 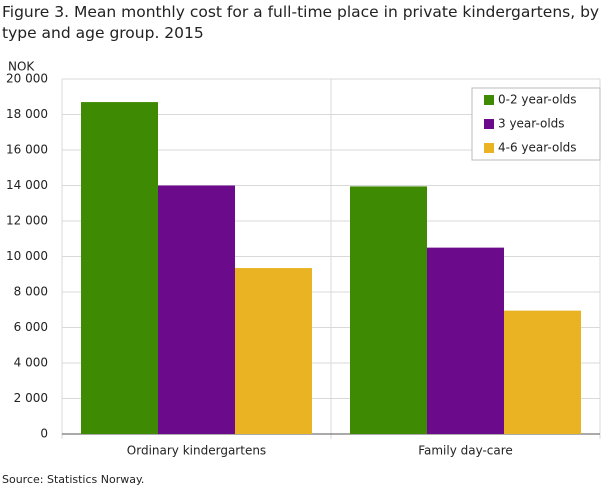 I want to click on x-tick-label: Family day-care, so click(x=465, y=451).